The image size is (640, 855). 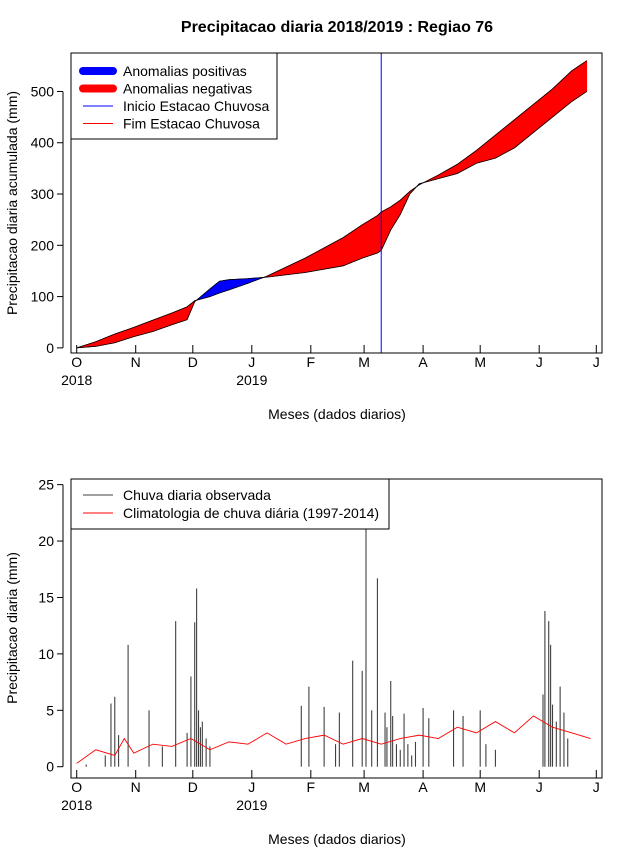 What do you see at coordinates (196, 106) in the screenshot?
I see `legend-label-onset: Inicio Estacao Chuvosa` at bounding box center [196, 106].